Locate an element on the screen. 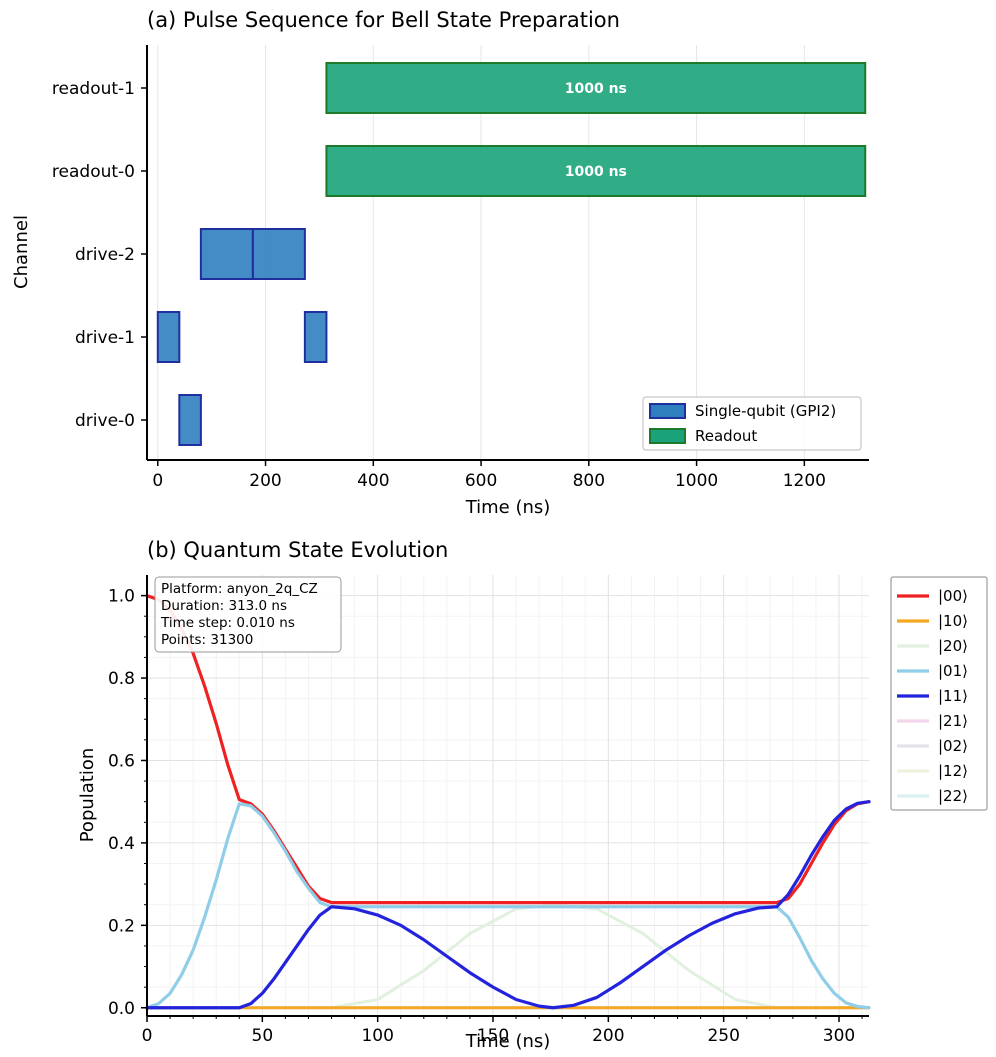  y-tick-label-drive-1: drive-1 is located at coordinates (105, 338).